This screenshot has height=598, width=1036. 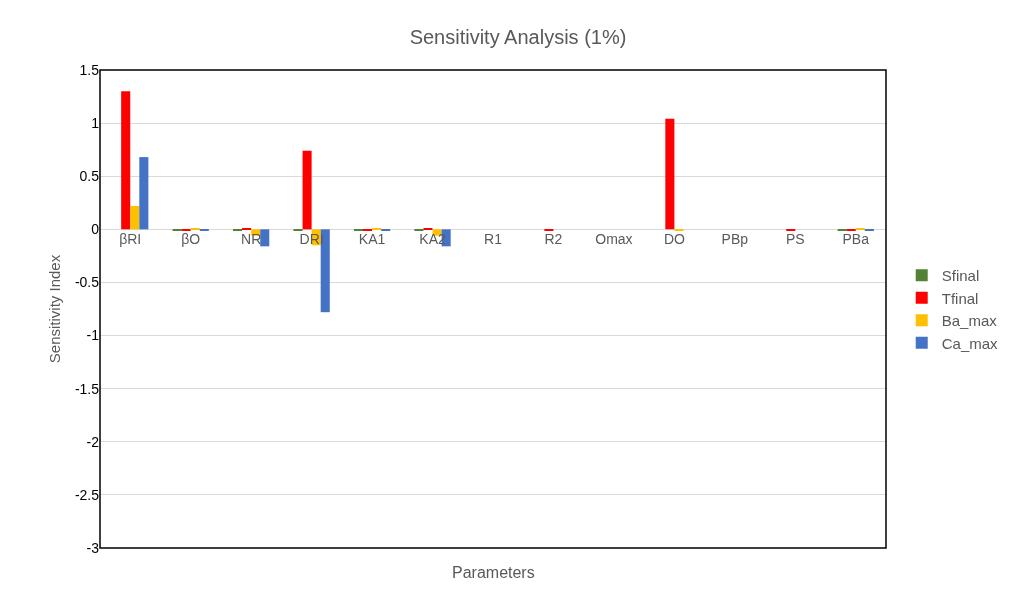 What do you see at coordinates (493, 239) in the screenshot?
I see `x-tick-label: R1` at bounding box center [493, 239].